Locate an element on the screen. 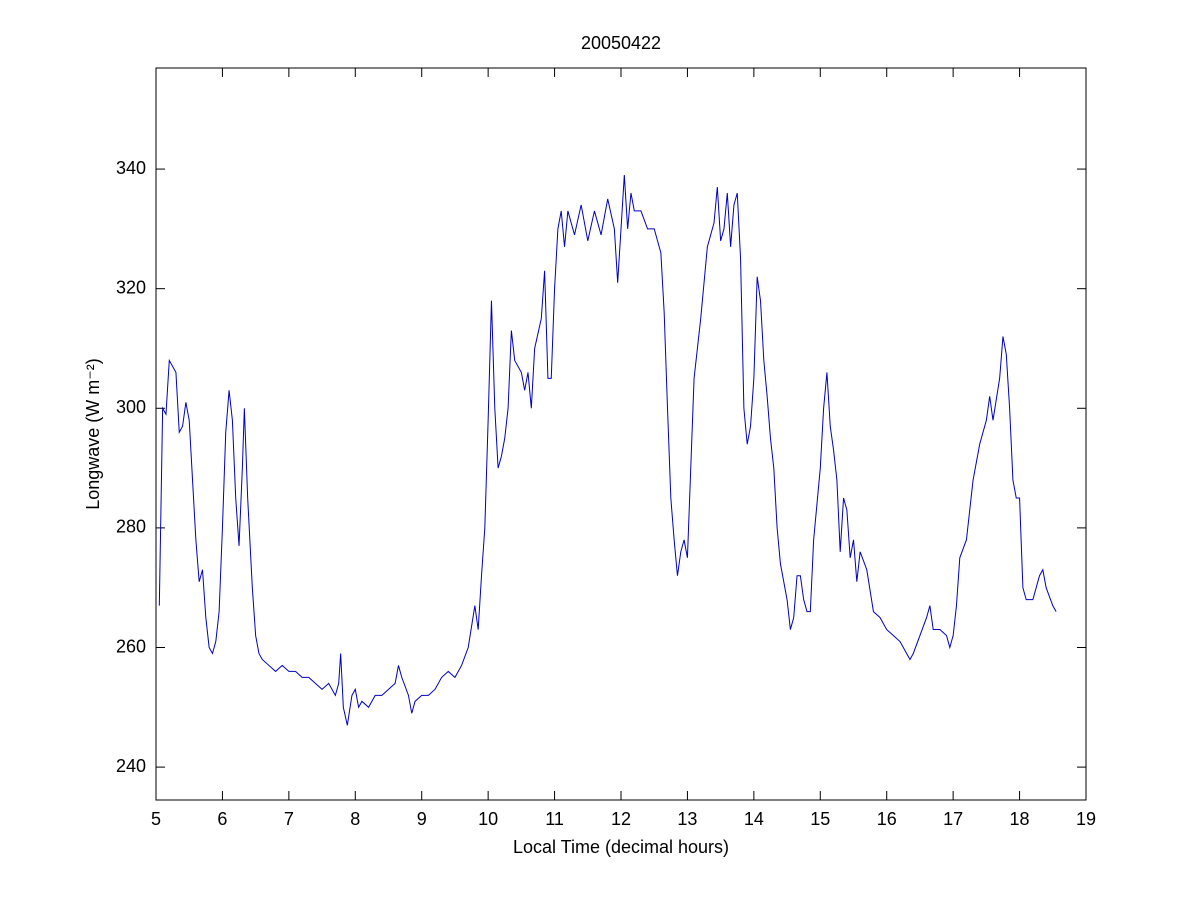  y-tick-label: 240 is located at coordinates (131, 766).